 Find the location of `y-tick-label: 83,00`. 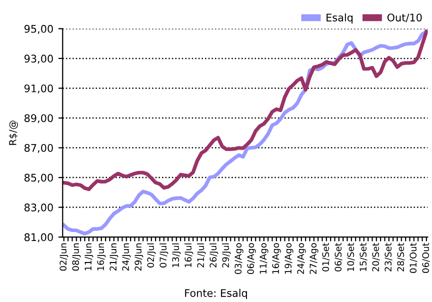

y-tick-label: 83,00 is located at coordinates (38, 208).